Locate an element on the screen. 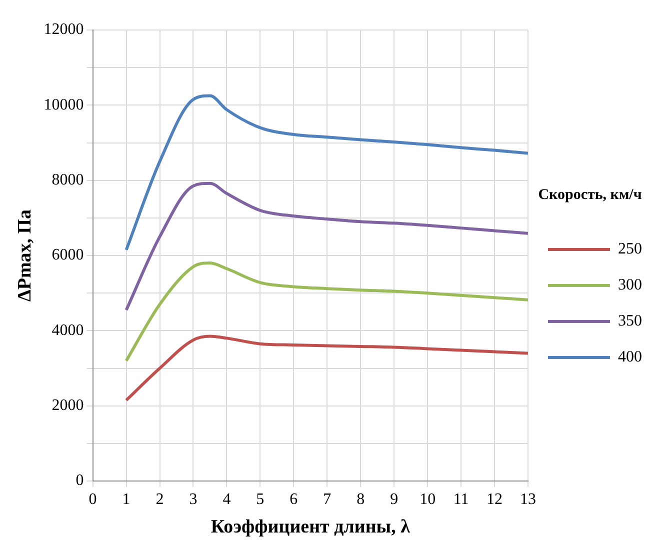 This screenshot has height=549, width=662. x-tick-label: 3 is located at coordinates (193, 499).